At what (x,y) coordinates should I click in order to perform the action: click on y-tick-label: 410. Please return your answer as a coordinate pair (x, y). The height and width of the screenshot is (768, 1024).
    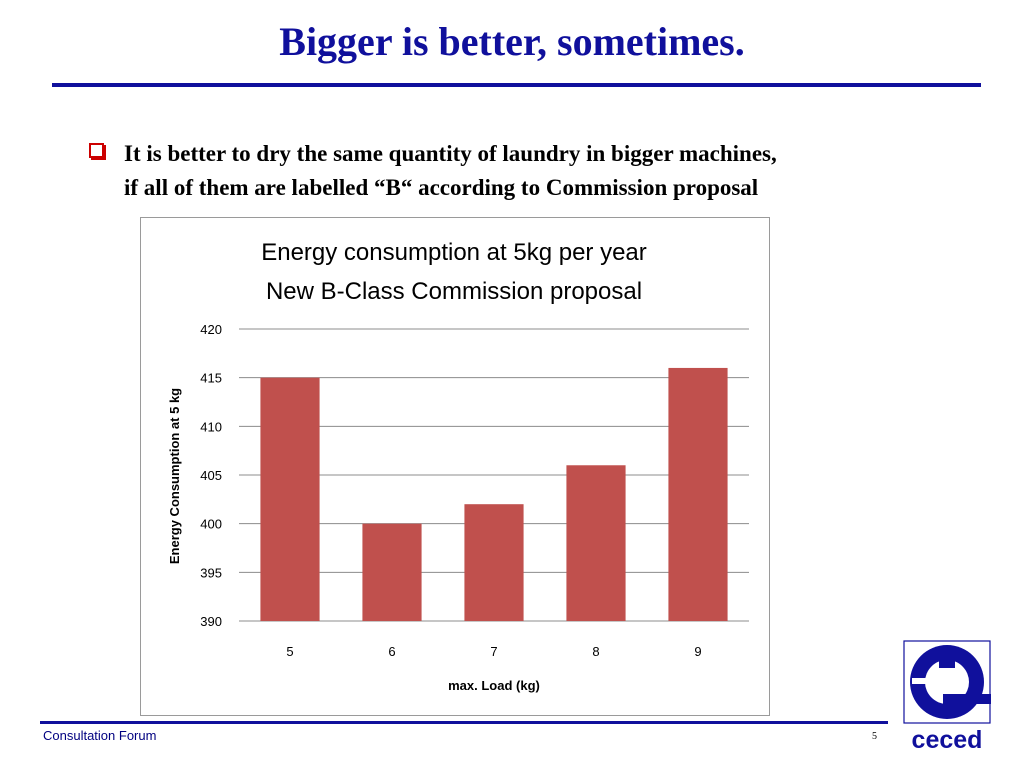
    Looking at the image, I should click on (211, 426).